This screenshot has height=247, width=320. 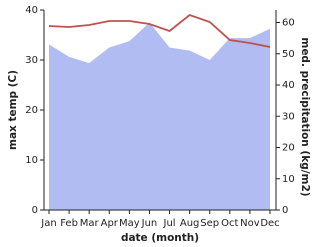 I want to click on y-tick-label: 40, so click(x=31, y=10).